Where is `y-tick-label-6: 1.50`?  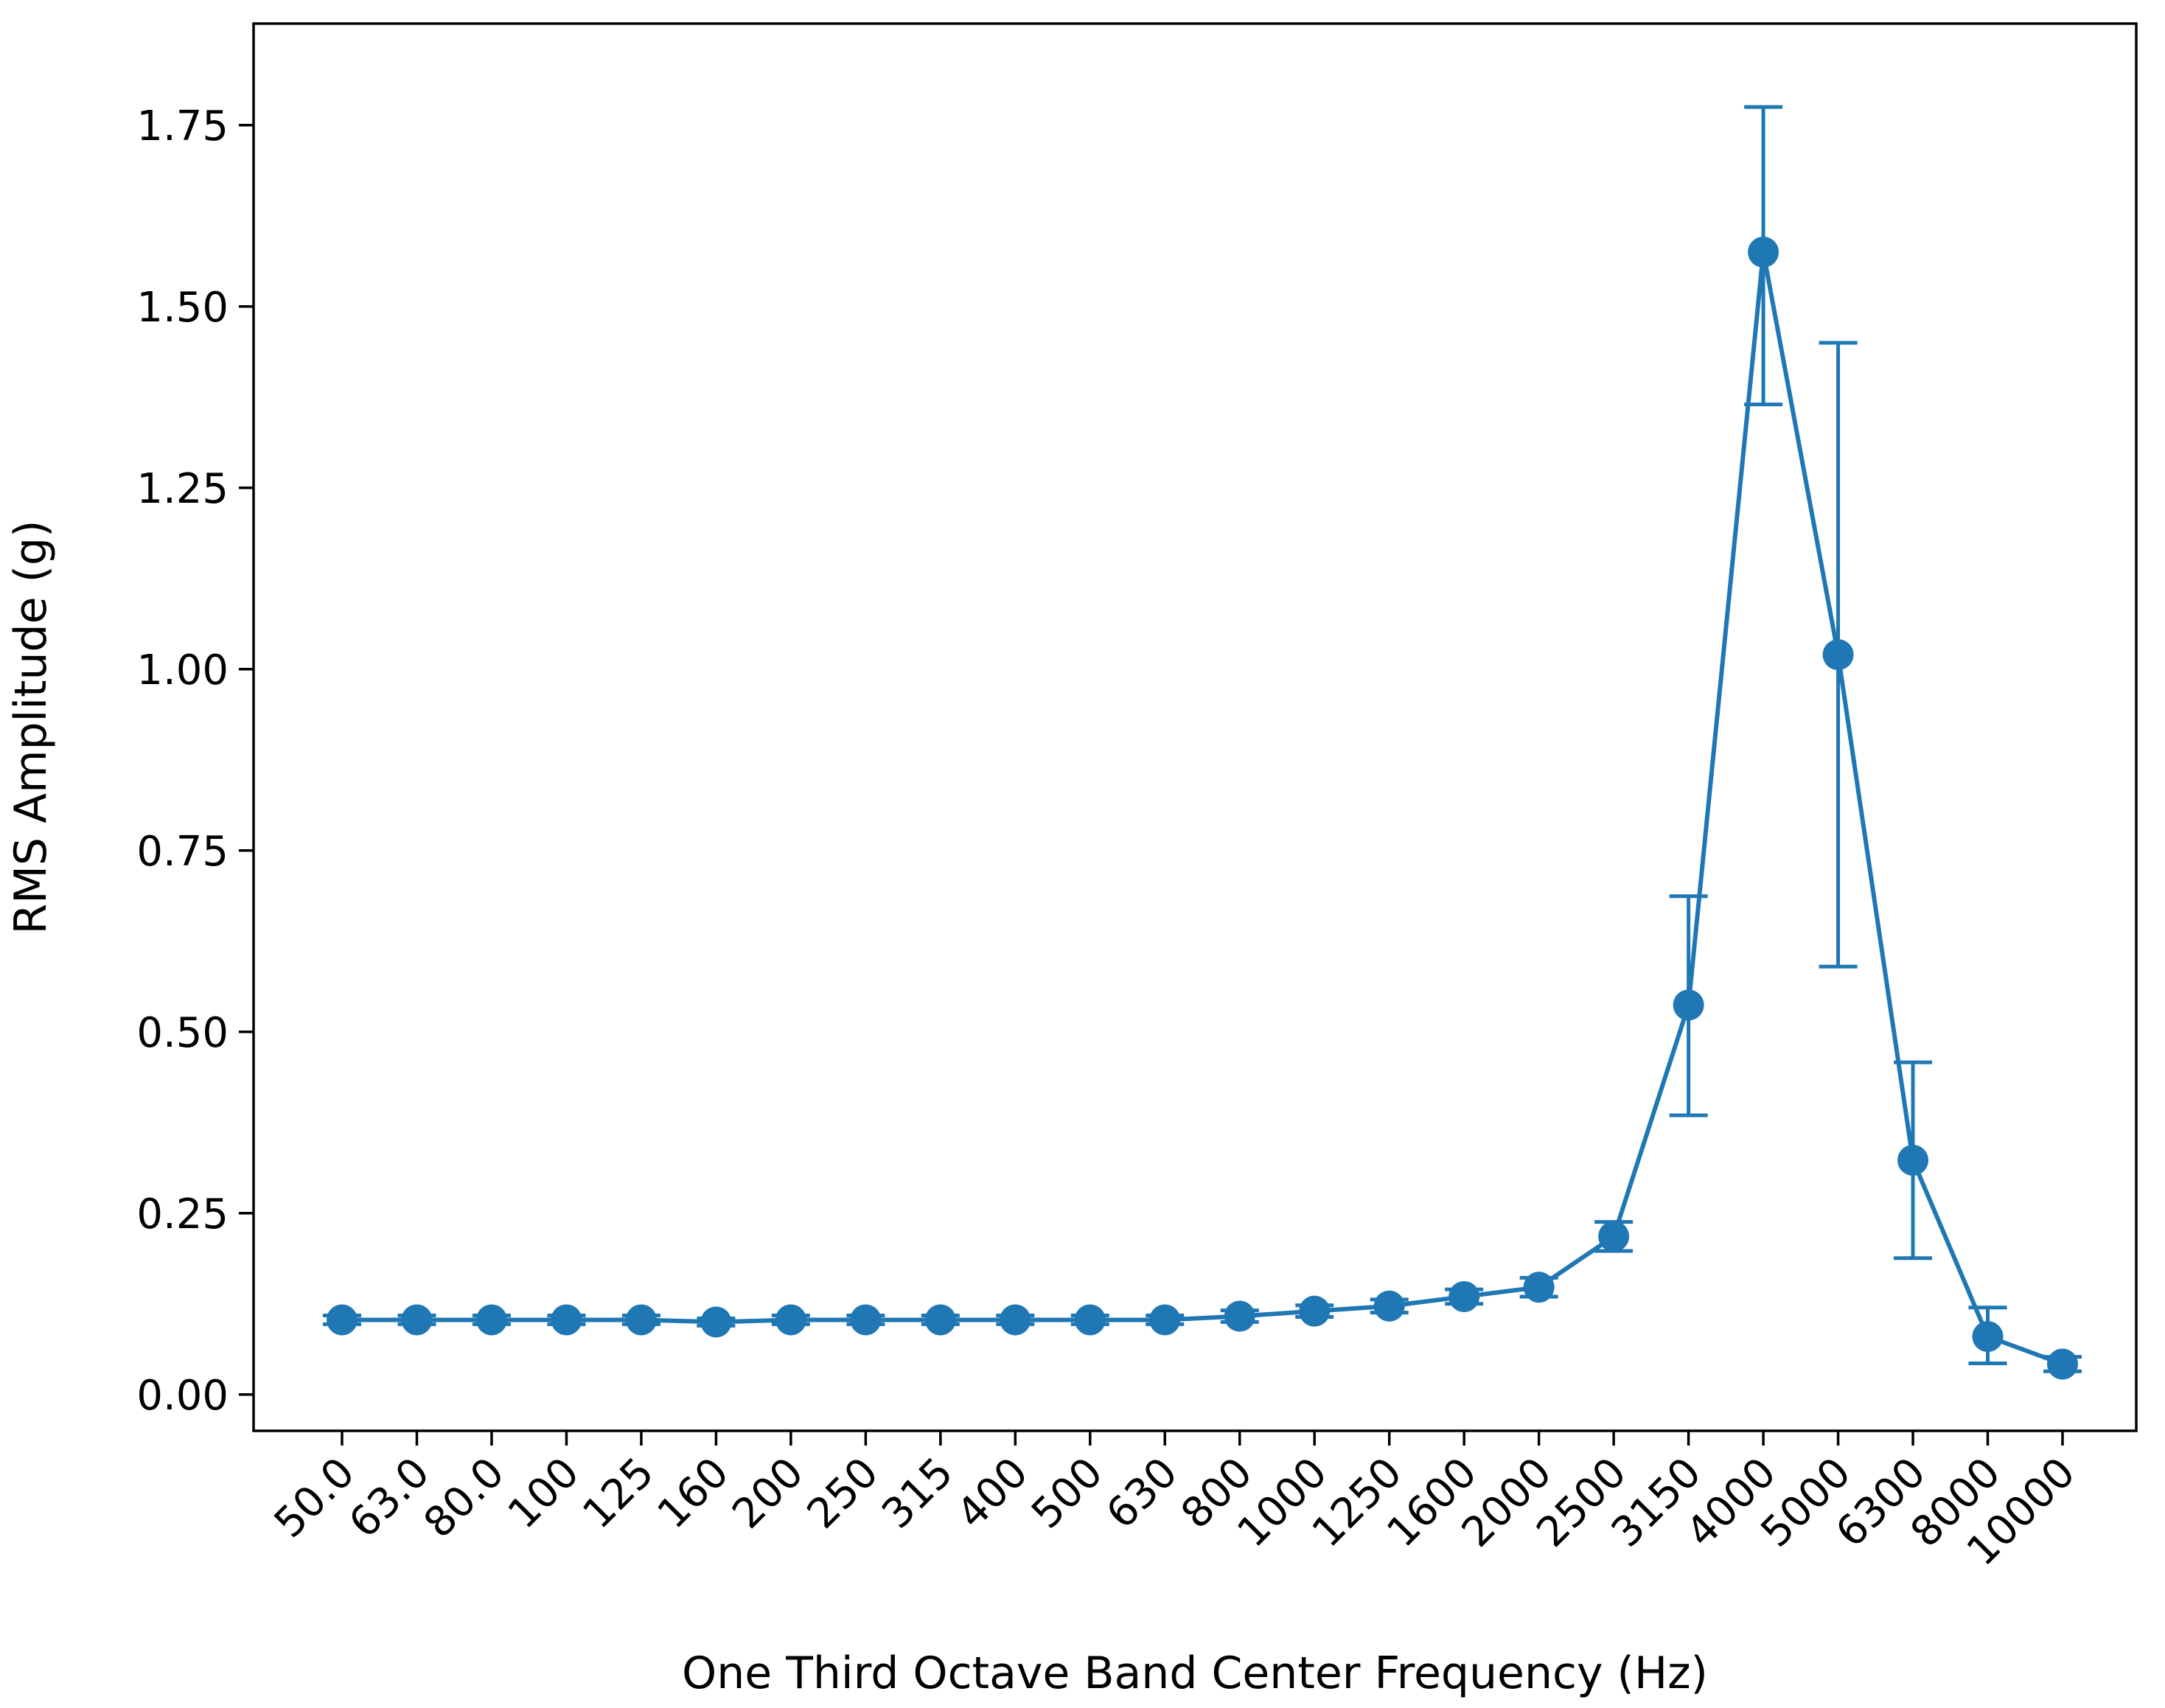
y-tick-label-6: 1.50 is located at coordinates (182, 308).